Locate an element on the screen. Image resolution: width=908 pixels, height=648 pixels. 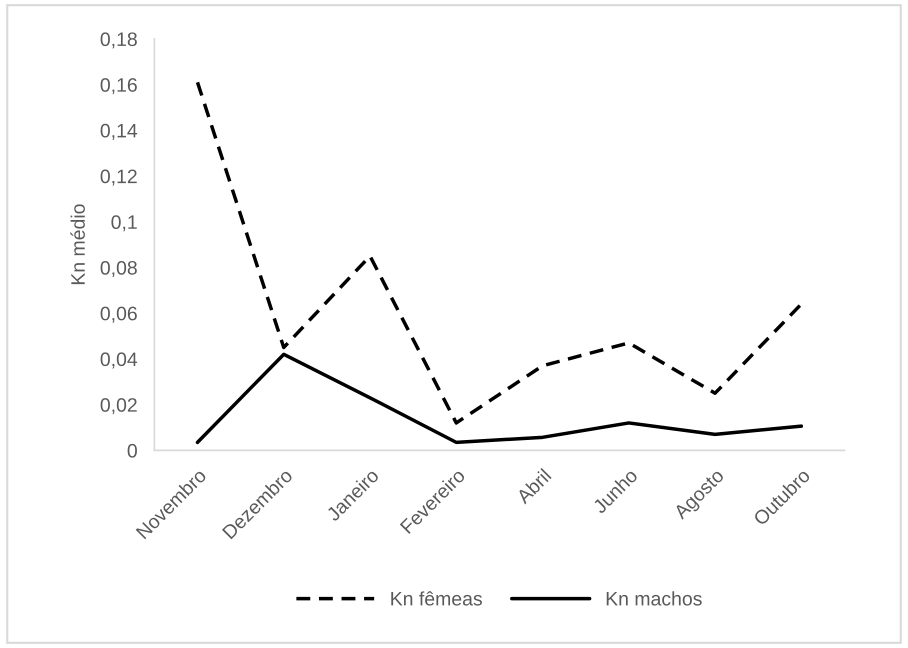
y-tick-label: 0,08 is located at coordinates (118, 269).